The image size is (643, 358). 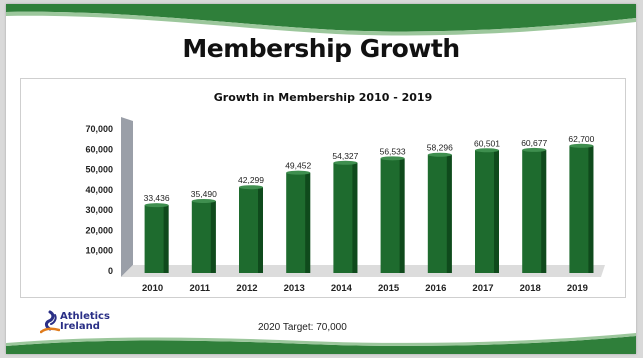 I want to click on data-label: 62,700, so click(x=581, y=139).